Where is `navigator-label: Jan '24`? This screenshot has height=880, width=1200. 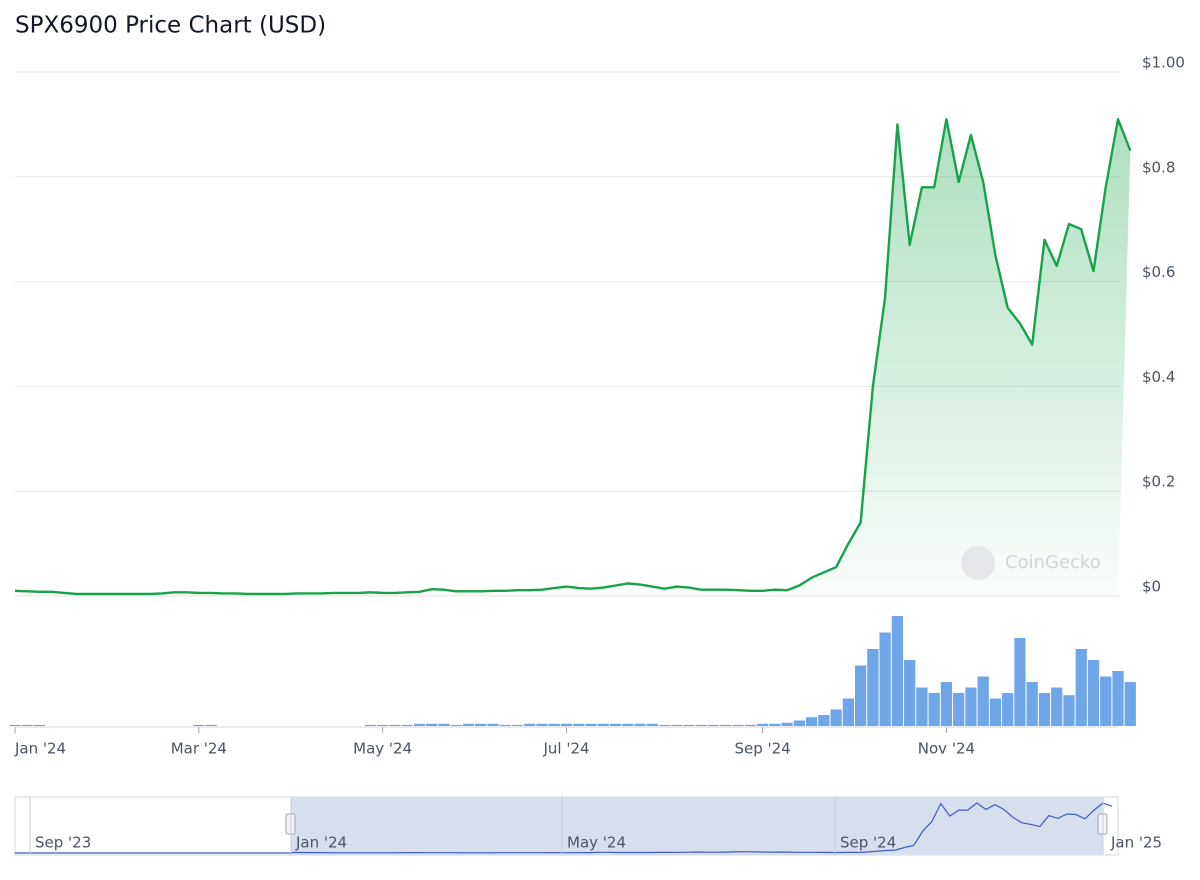 navigator-label: Jan '24 is located at coordinates (321, 843).